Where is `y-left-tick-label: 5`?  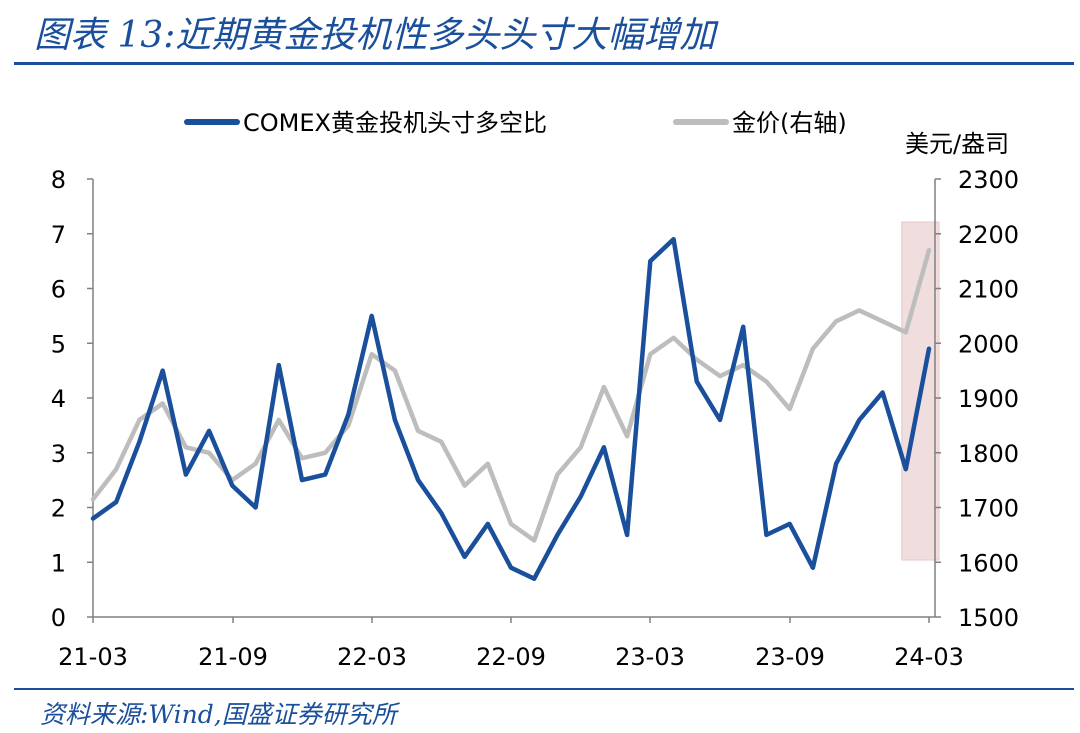
y-left-tick-label: 5 is located at coordinates (58, 344).